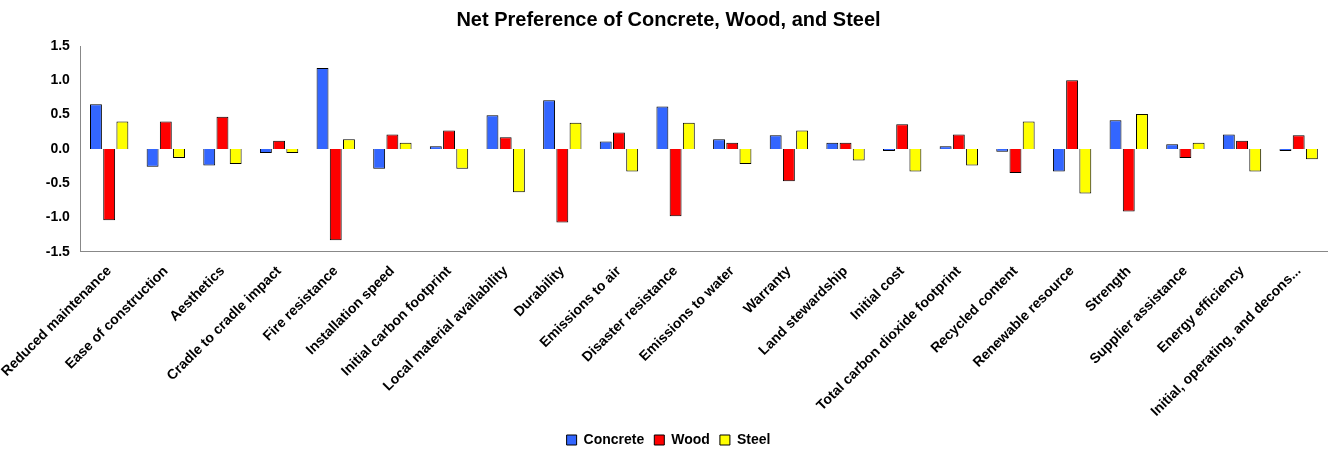  Describe the element at coordinates (690, 438) in the screenshot. I see `legend-label: Wood` at that location.